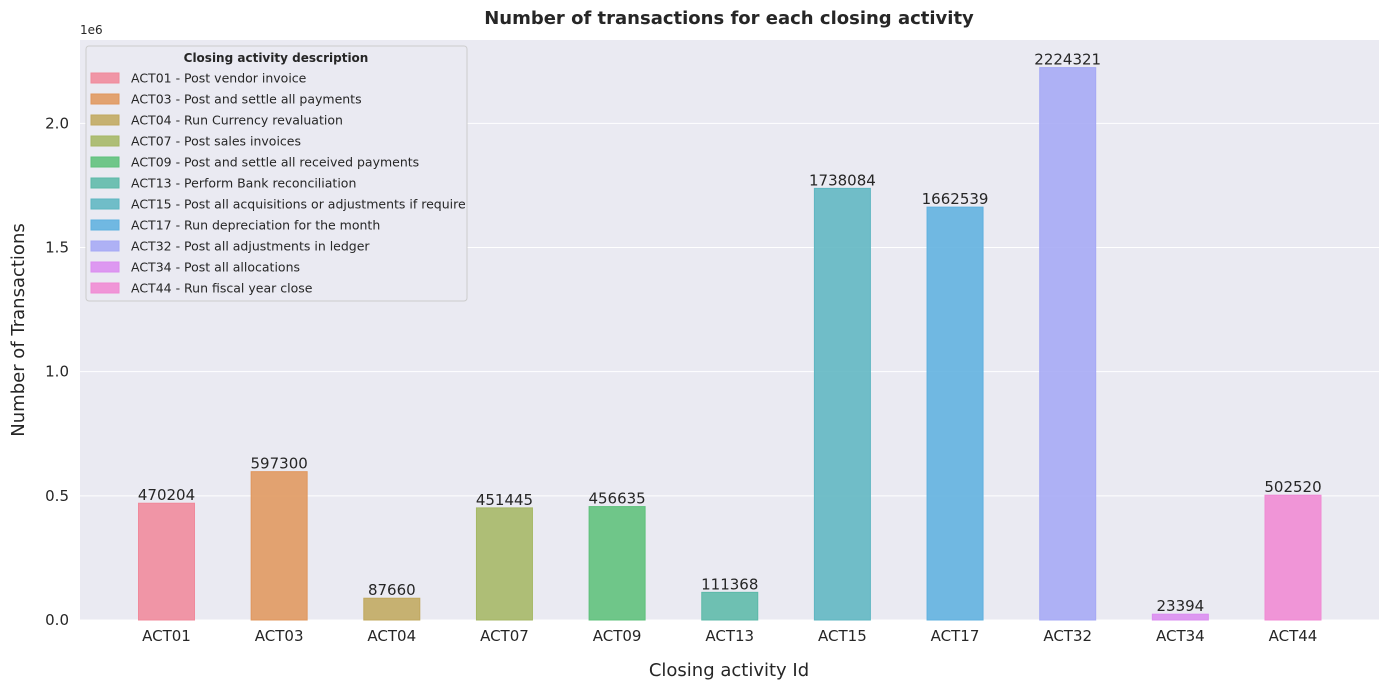  What do you see at coordinates (57, 620) in the screenshot?
I see `y-tick-label: 0.0` at bounding box center [57, 620].